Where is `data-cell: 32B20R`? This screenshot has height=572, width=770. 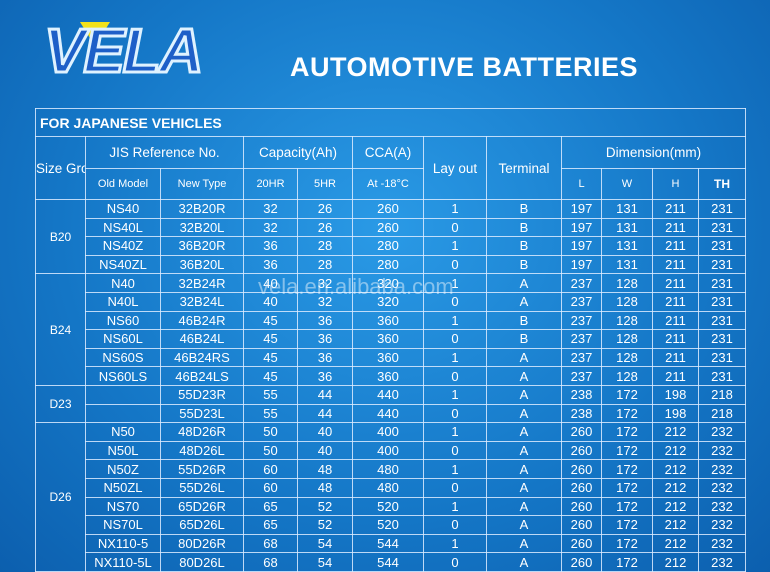 data-cell: 32B20R is located at coordinates (202, 209).